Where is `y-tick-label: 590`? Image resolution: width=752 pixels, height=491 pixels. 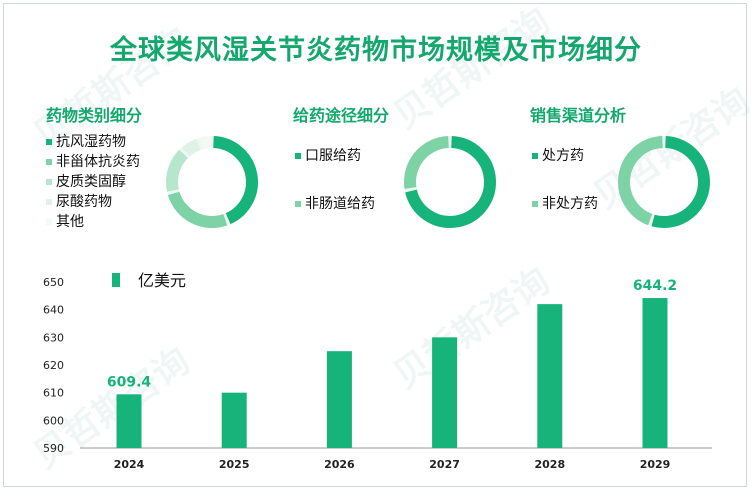
y-tick-label: 590 is located at coordinates (53, 448).